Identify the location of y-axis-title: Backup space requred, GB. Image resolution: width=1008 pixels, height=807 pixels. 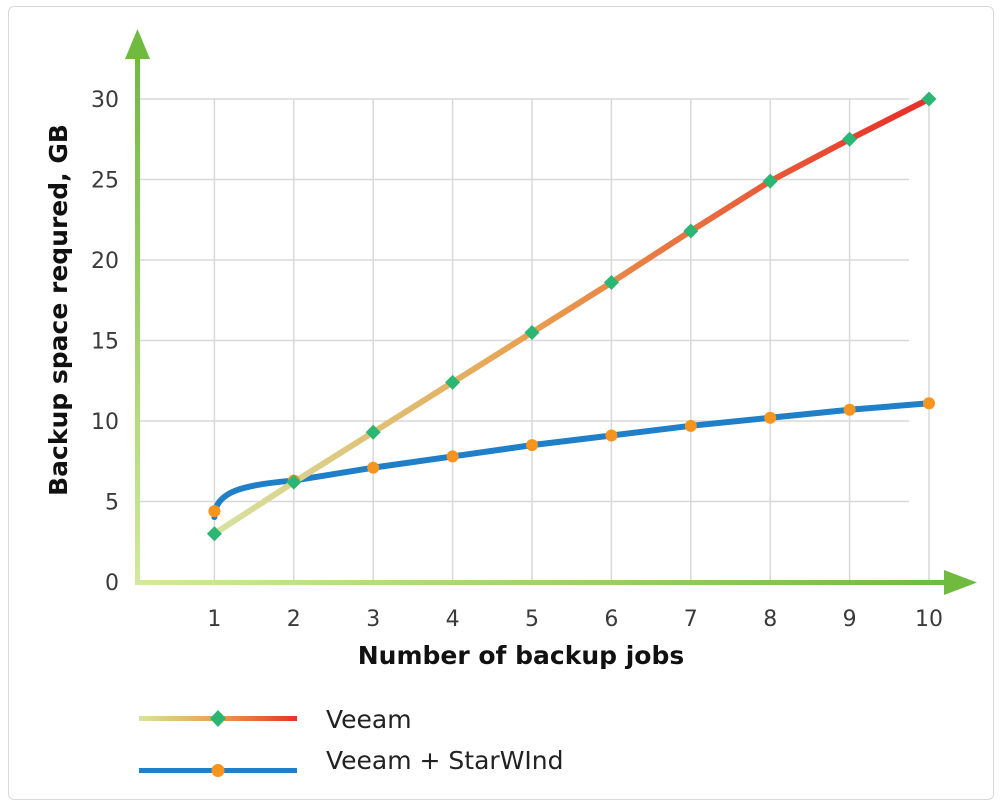
(58, 310).